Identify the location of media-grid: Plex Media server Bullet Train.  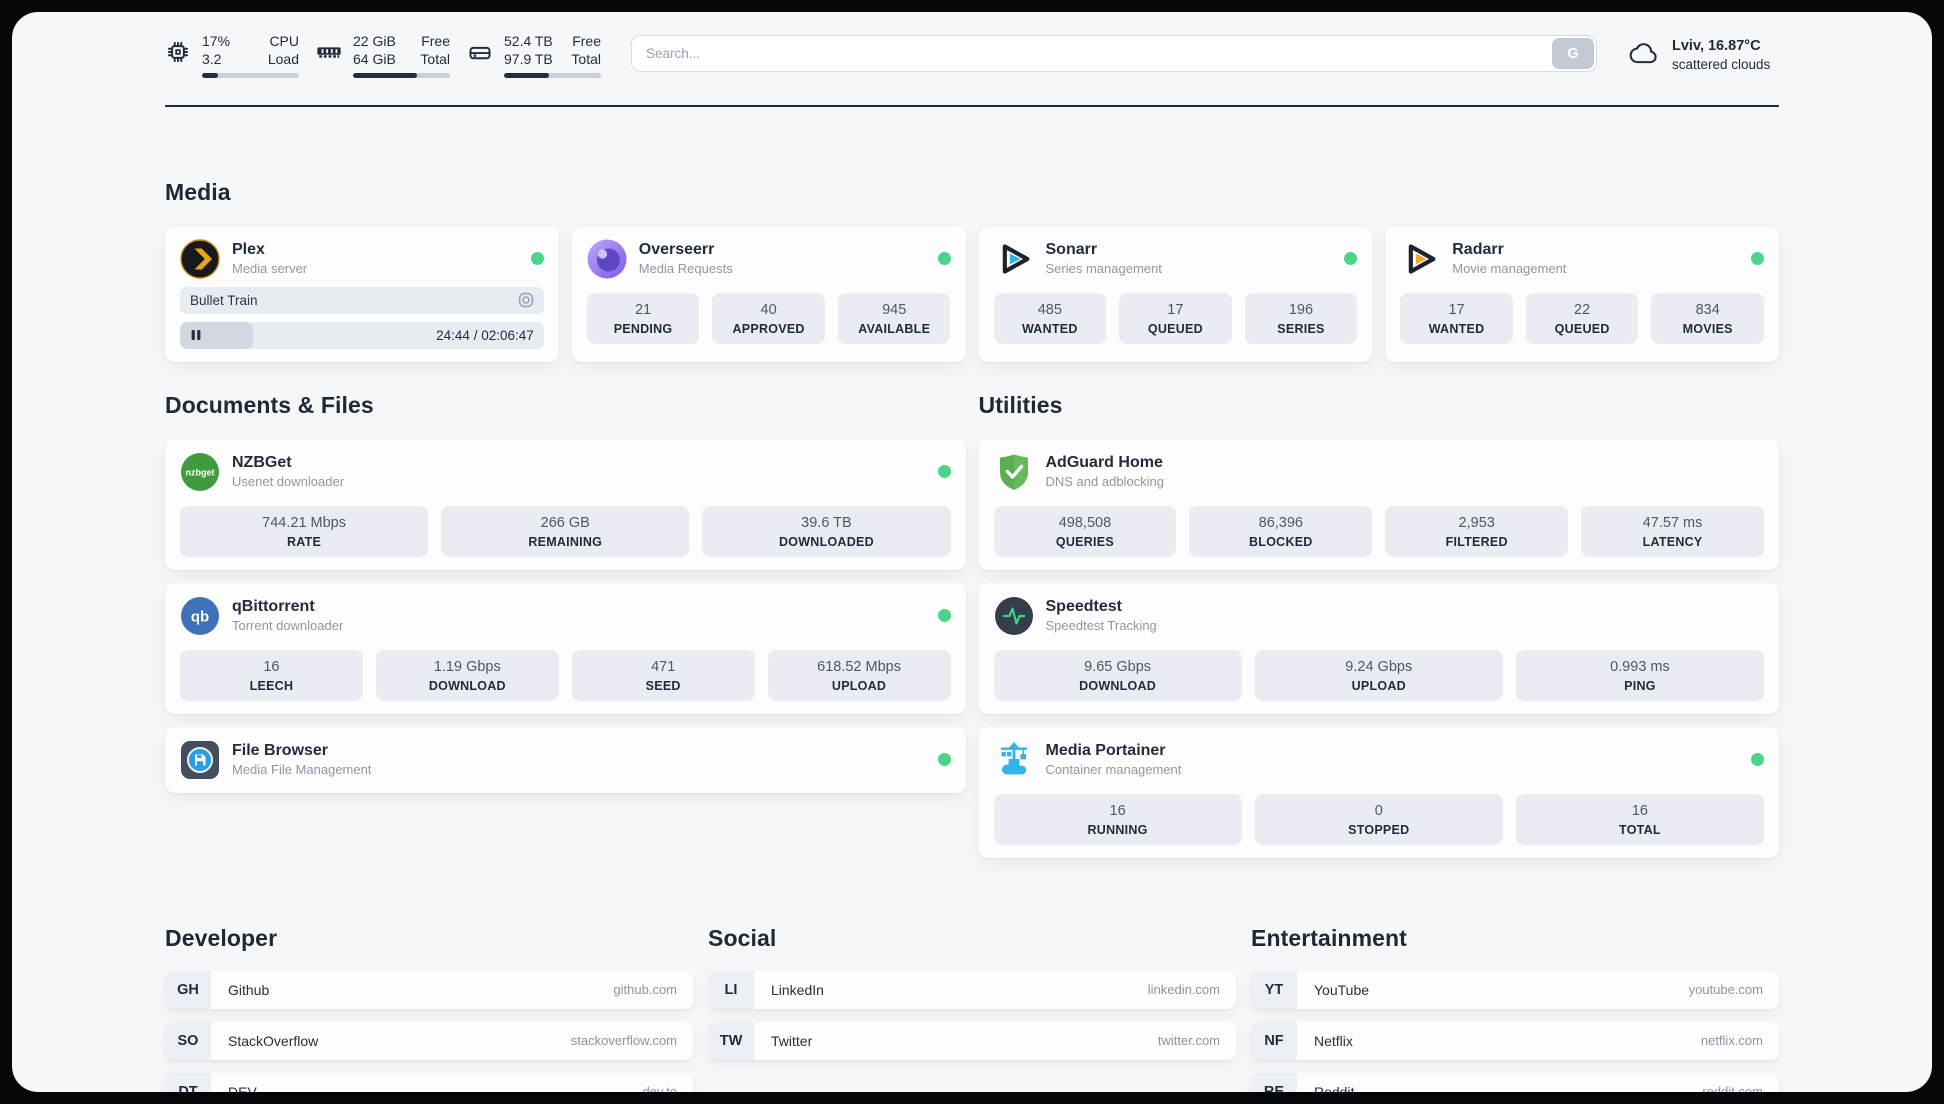
(972, 293).